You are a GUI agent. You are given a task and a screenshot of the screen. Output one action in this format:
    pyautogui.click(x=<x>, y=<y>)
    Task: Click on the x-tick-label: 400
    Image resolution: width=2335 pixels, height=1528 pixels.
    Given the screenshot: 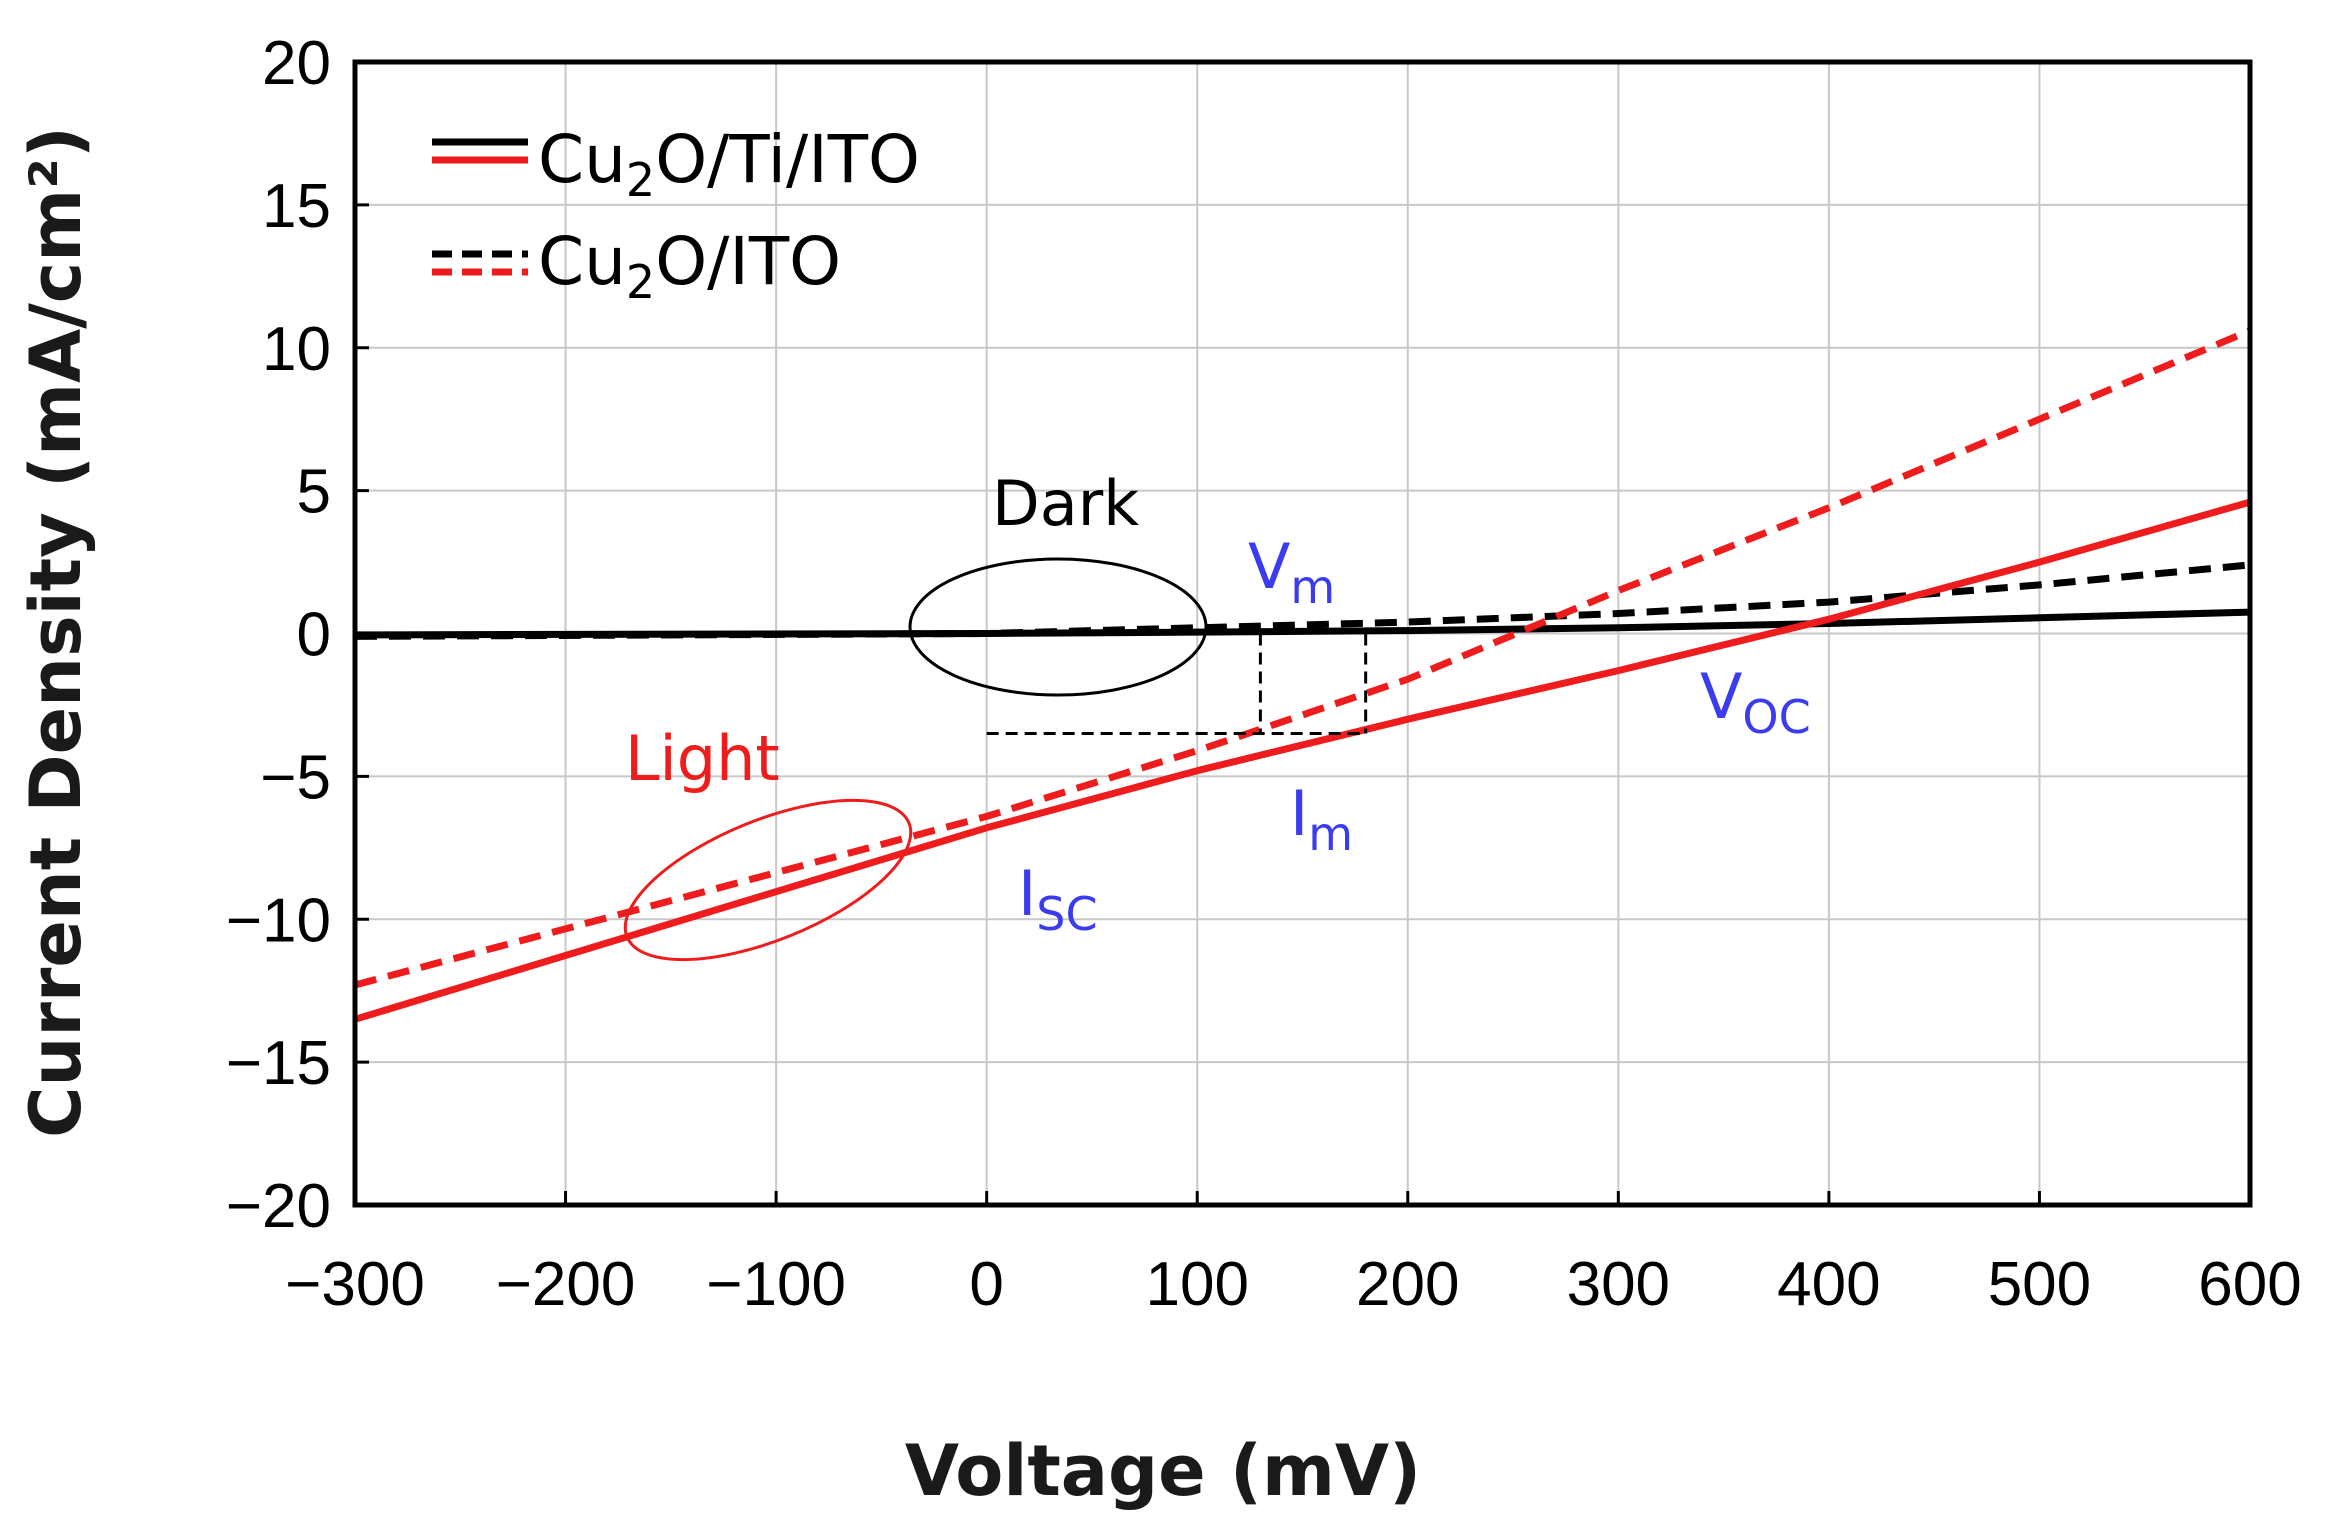 What is the action you would take?
    pyautogui.click(x=1828, y=1284)
    